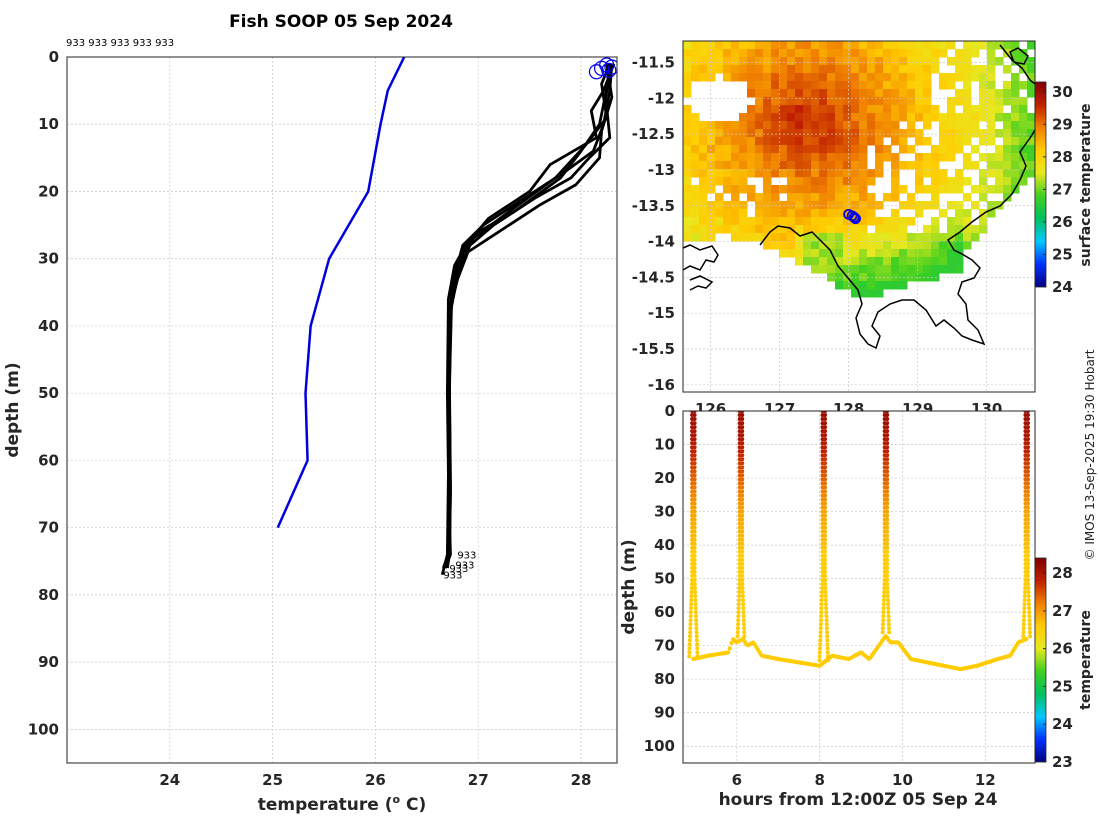  I want to click on profile-ytick-label: 30, so click(48, 259).